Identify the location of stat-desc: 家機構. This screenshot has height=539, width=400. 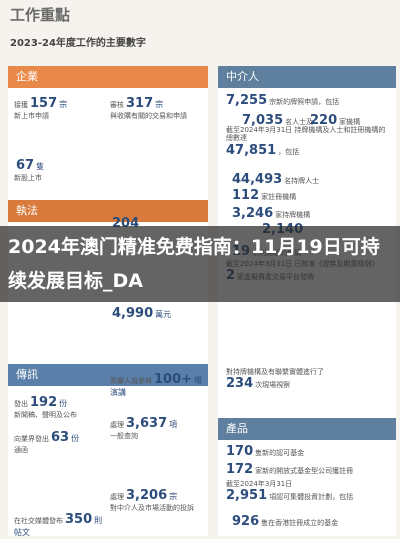
(350, 122).